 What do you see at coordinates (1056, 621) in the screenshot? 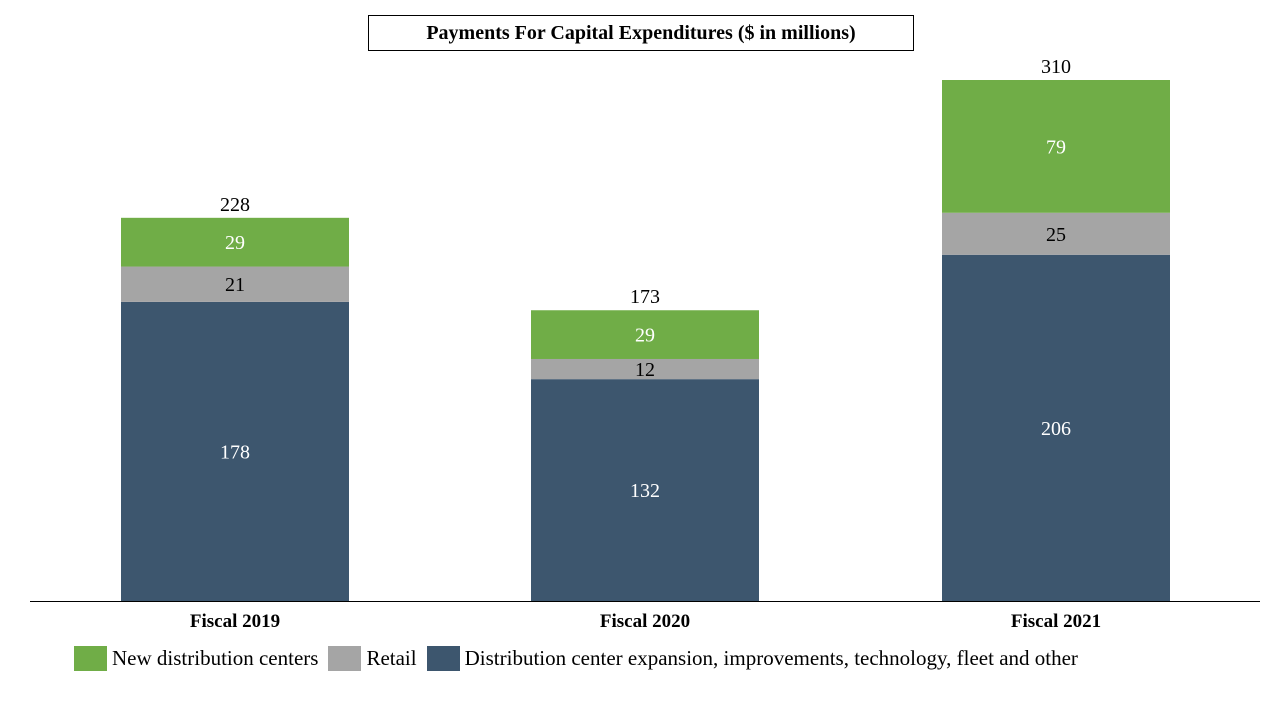
I see `x-tick-label: Fiscal 2021` at bounding box center [1056, 621].